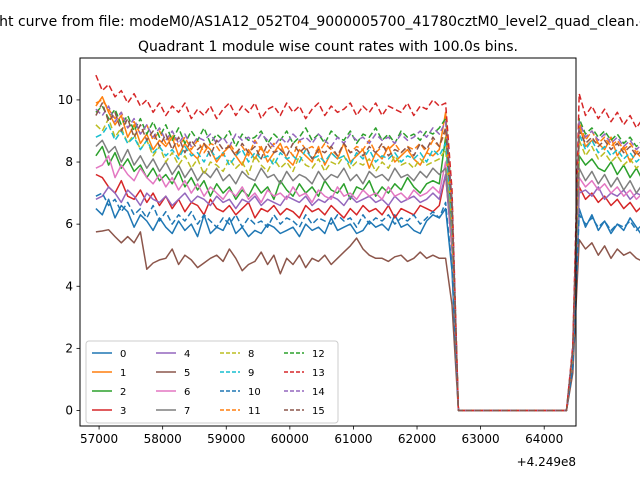  Describe the element at coordinates (173, 392) in the screenshot. I see `legend-entry-6: 6` at that location.